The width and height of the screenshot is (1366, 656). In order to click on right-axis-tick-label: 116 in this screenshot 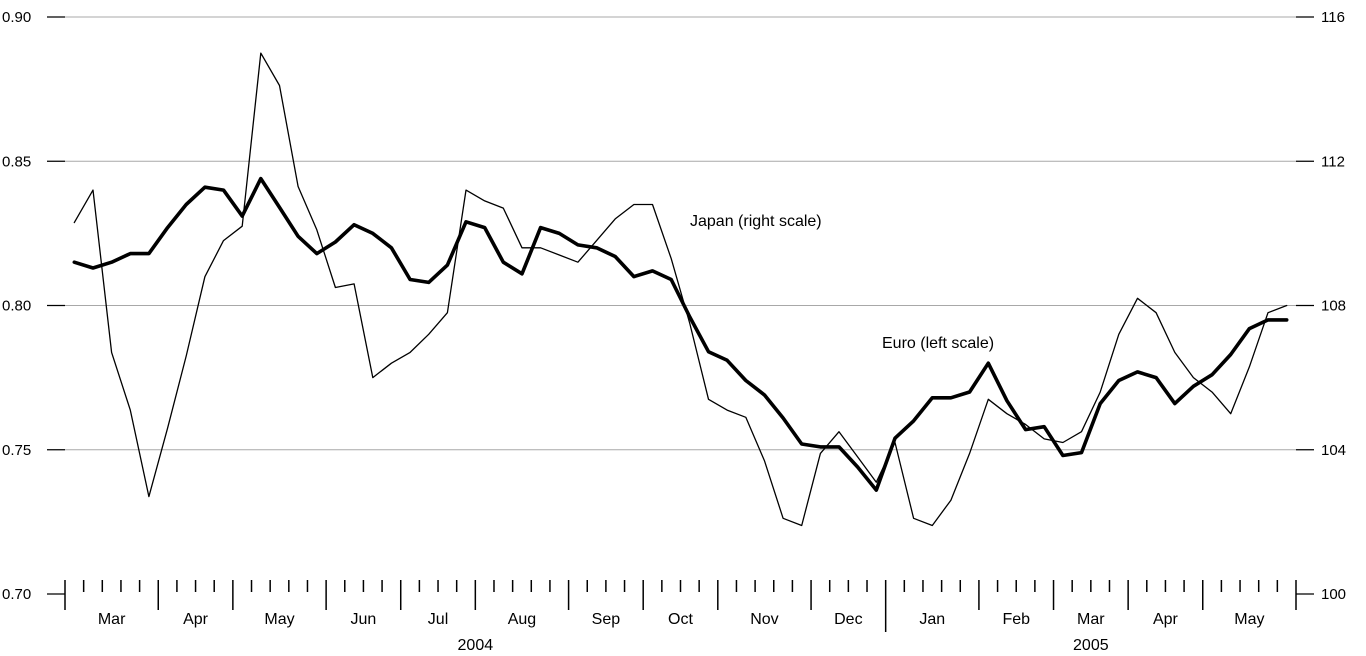, I will do `click(1333, 17)`.